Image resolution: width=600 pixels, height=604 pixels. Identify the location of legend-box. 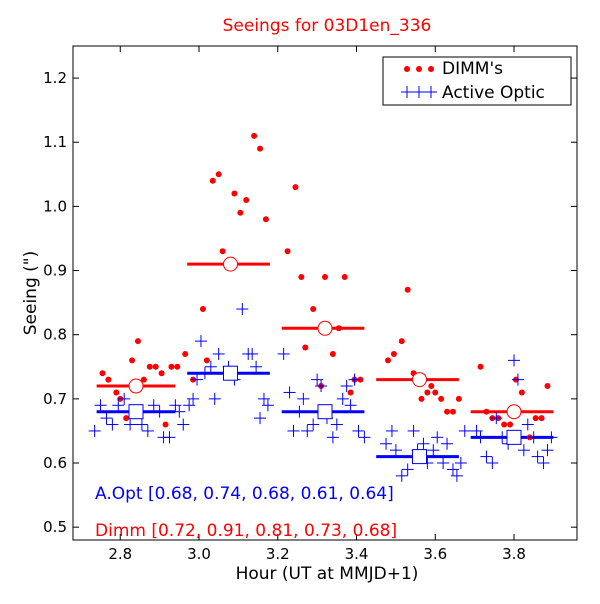
(477, 81).